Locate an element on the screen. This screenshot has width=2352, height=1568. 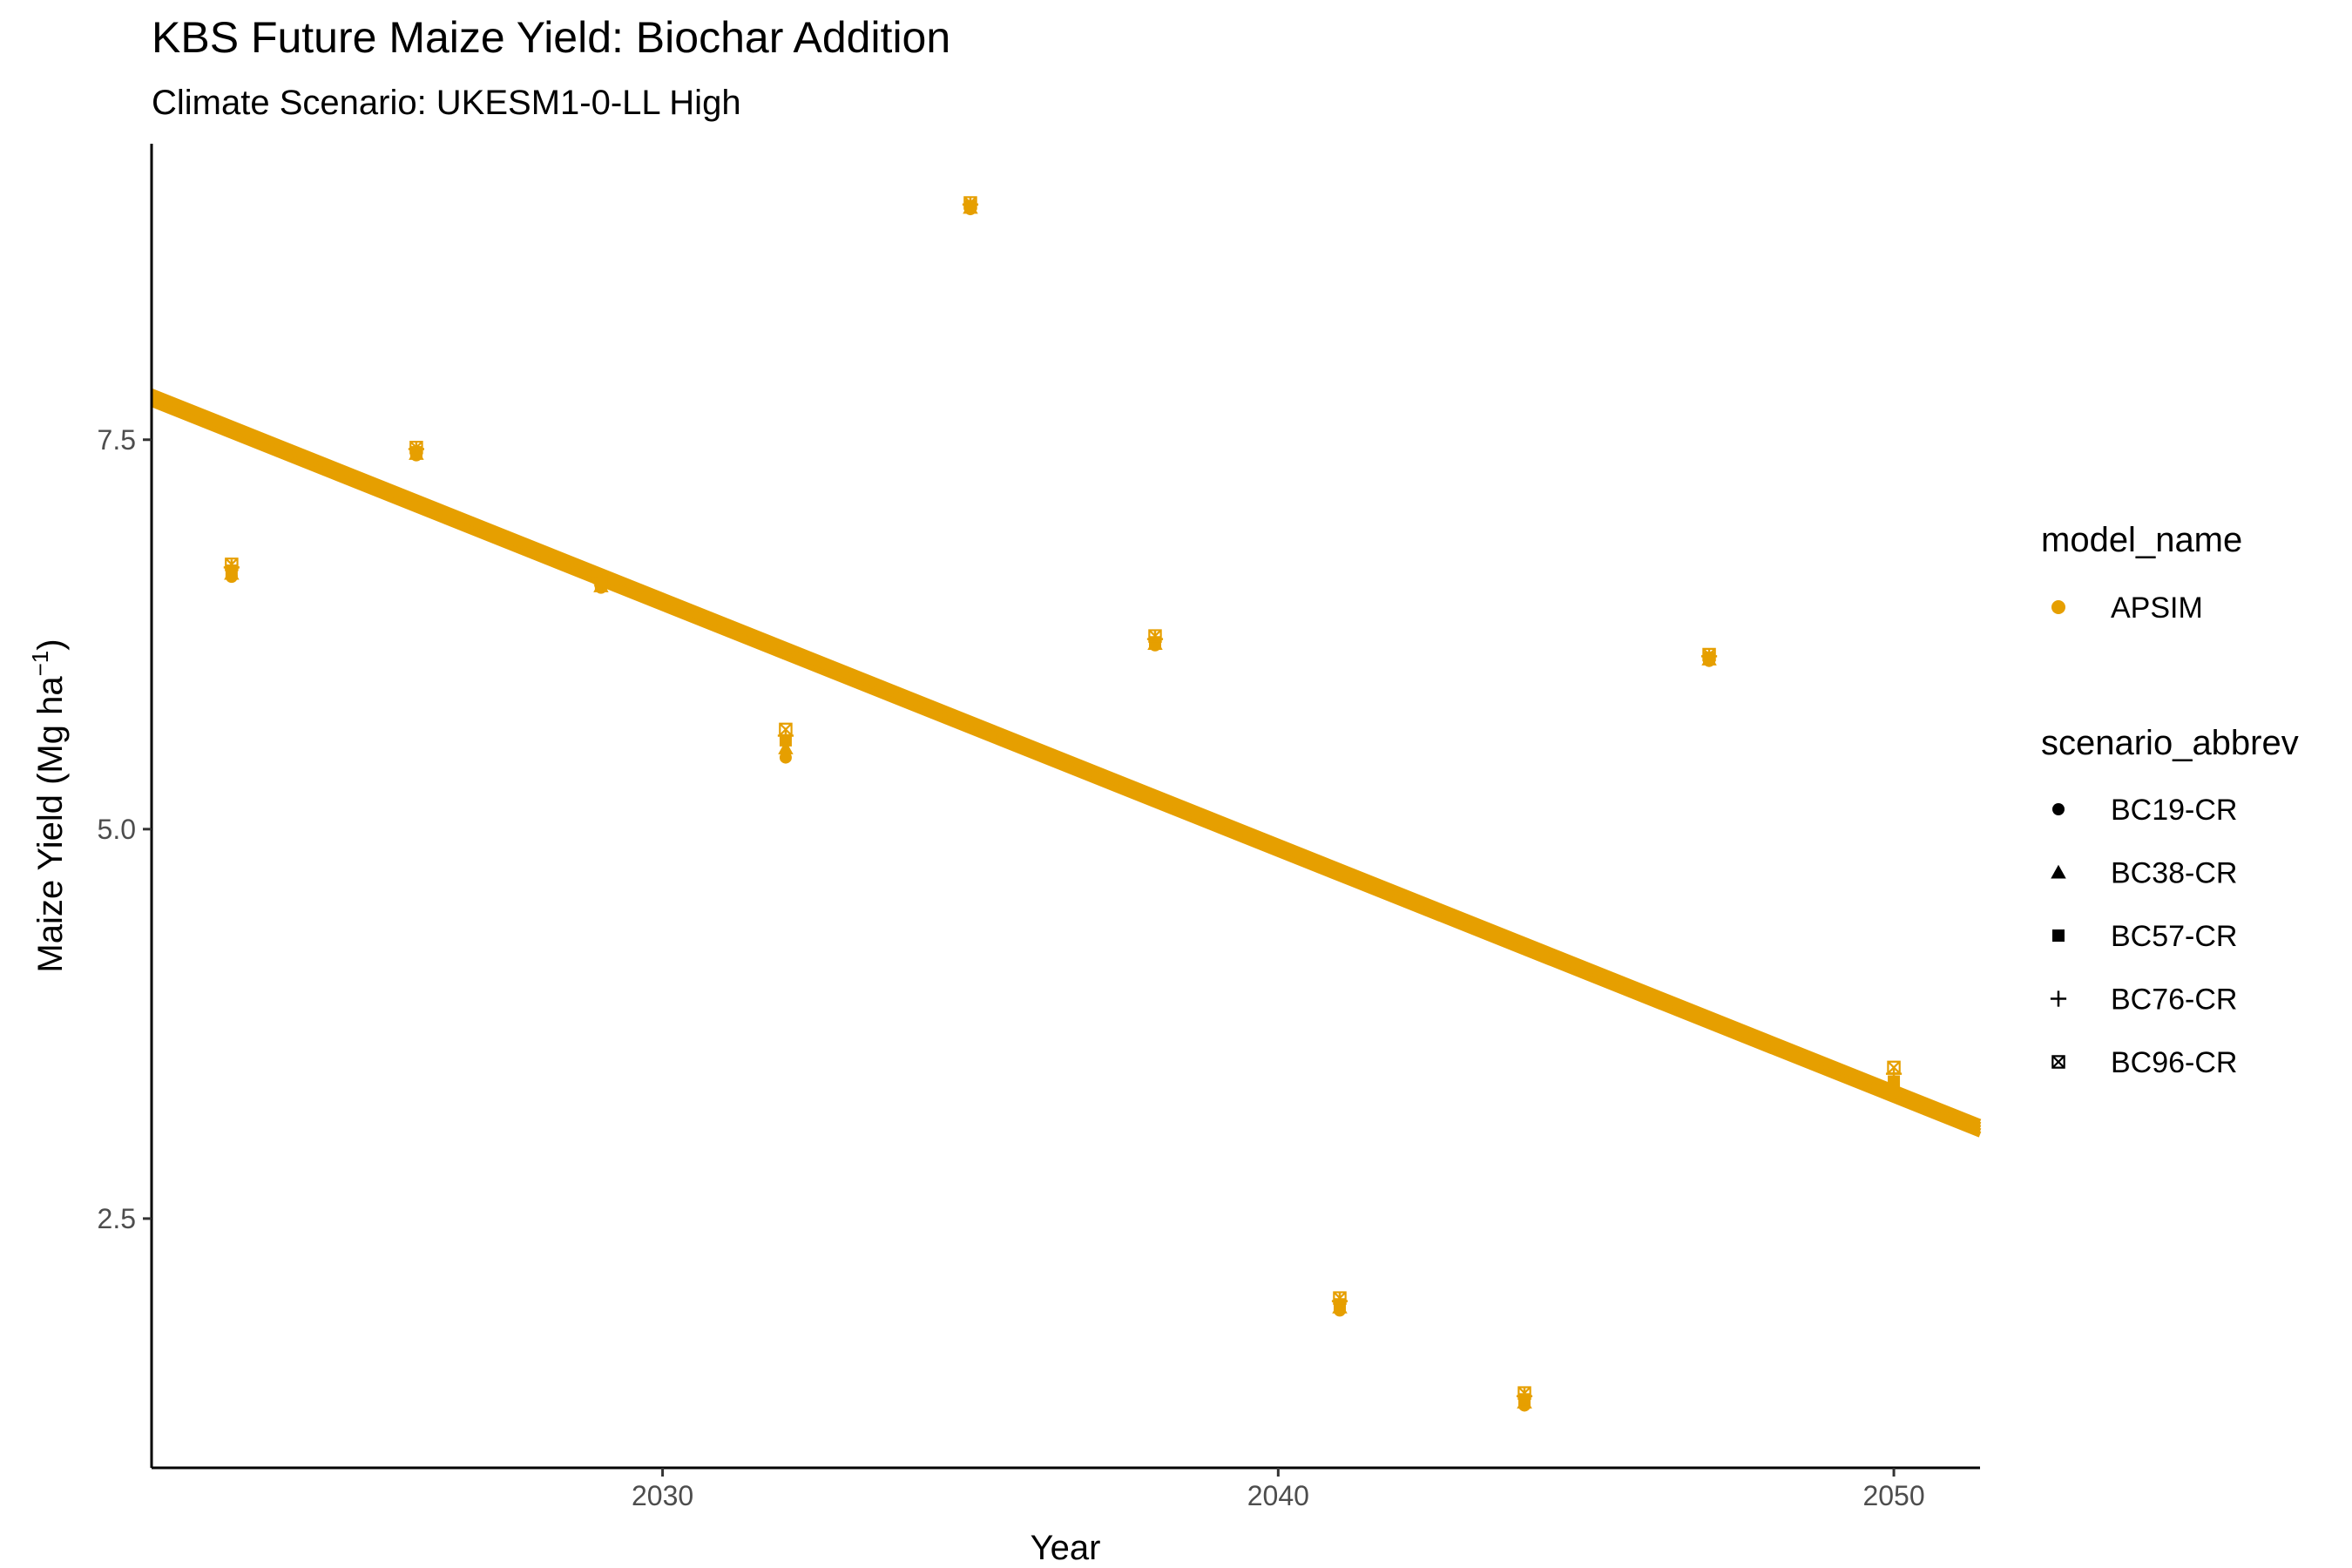
chart-subtitle: Climate Scenario: UKESM1-0-LL High is located at coordinates (446, 103).